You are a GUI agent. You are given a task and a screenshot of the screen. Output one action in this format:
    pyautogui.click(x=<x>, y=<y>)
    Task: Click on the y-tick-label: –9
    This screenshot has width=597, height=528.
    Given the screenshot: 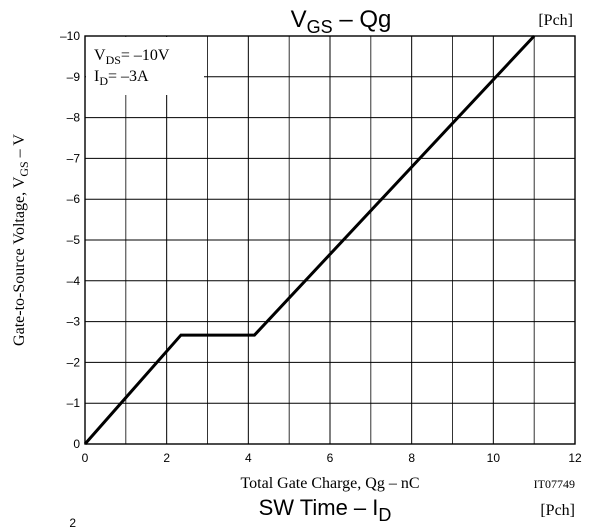 What is the action you would take?
    pyautogui.click(x=74, y=77)
    